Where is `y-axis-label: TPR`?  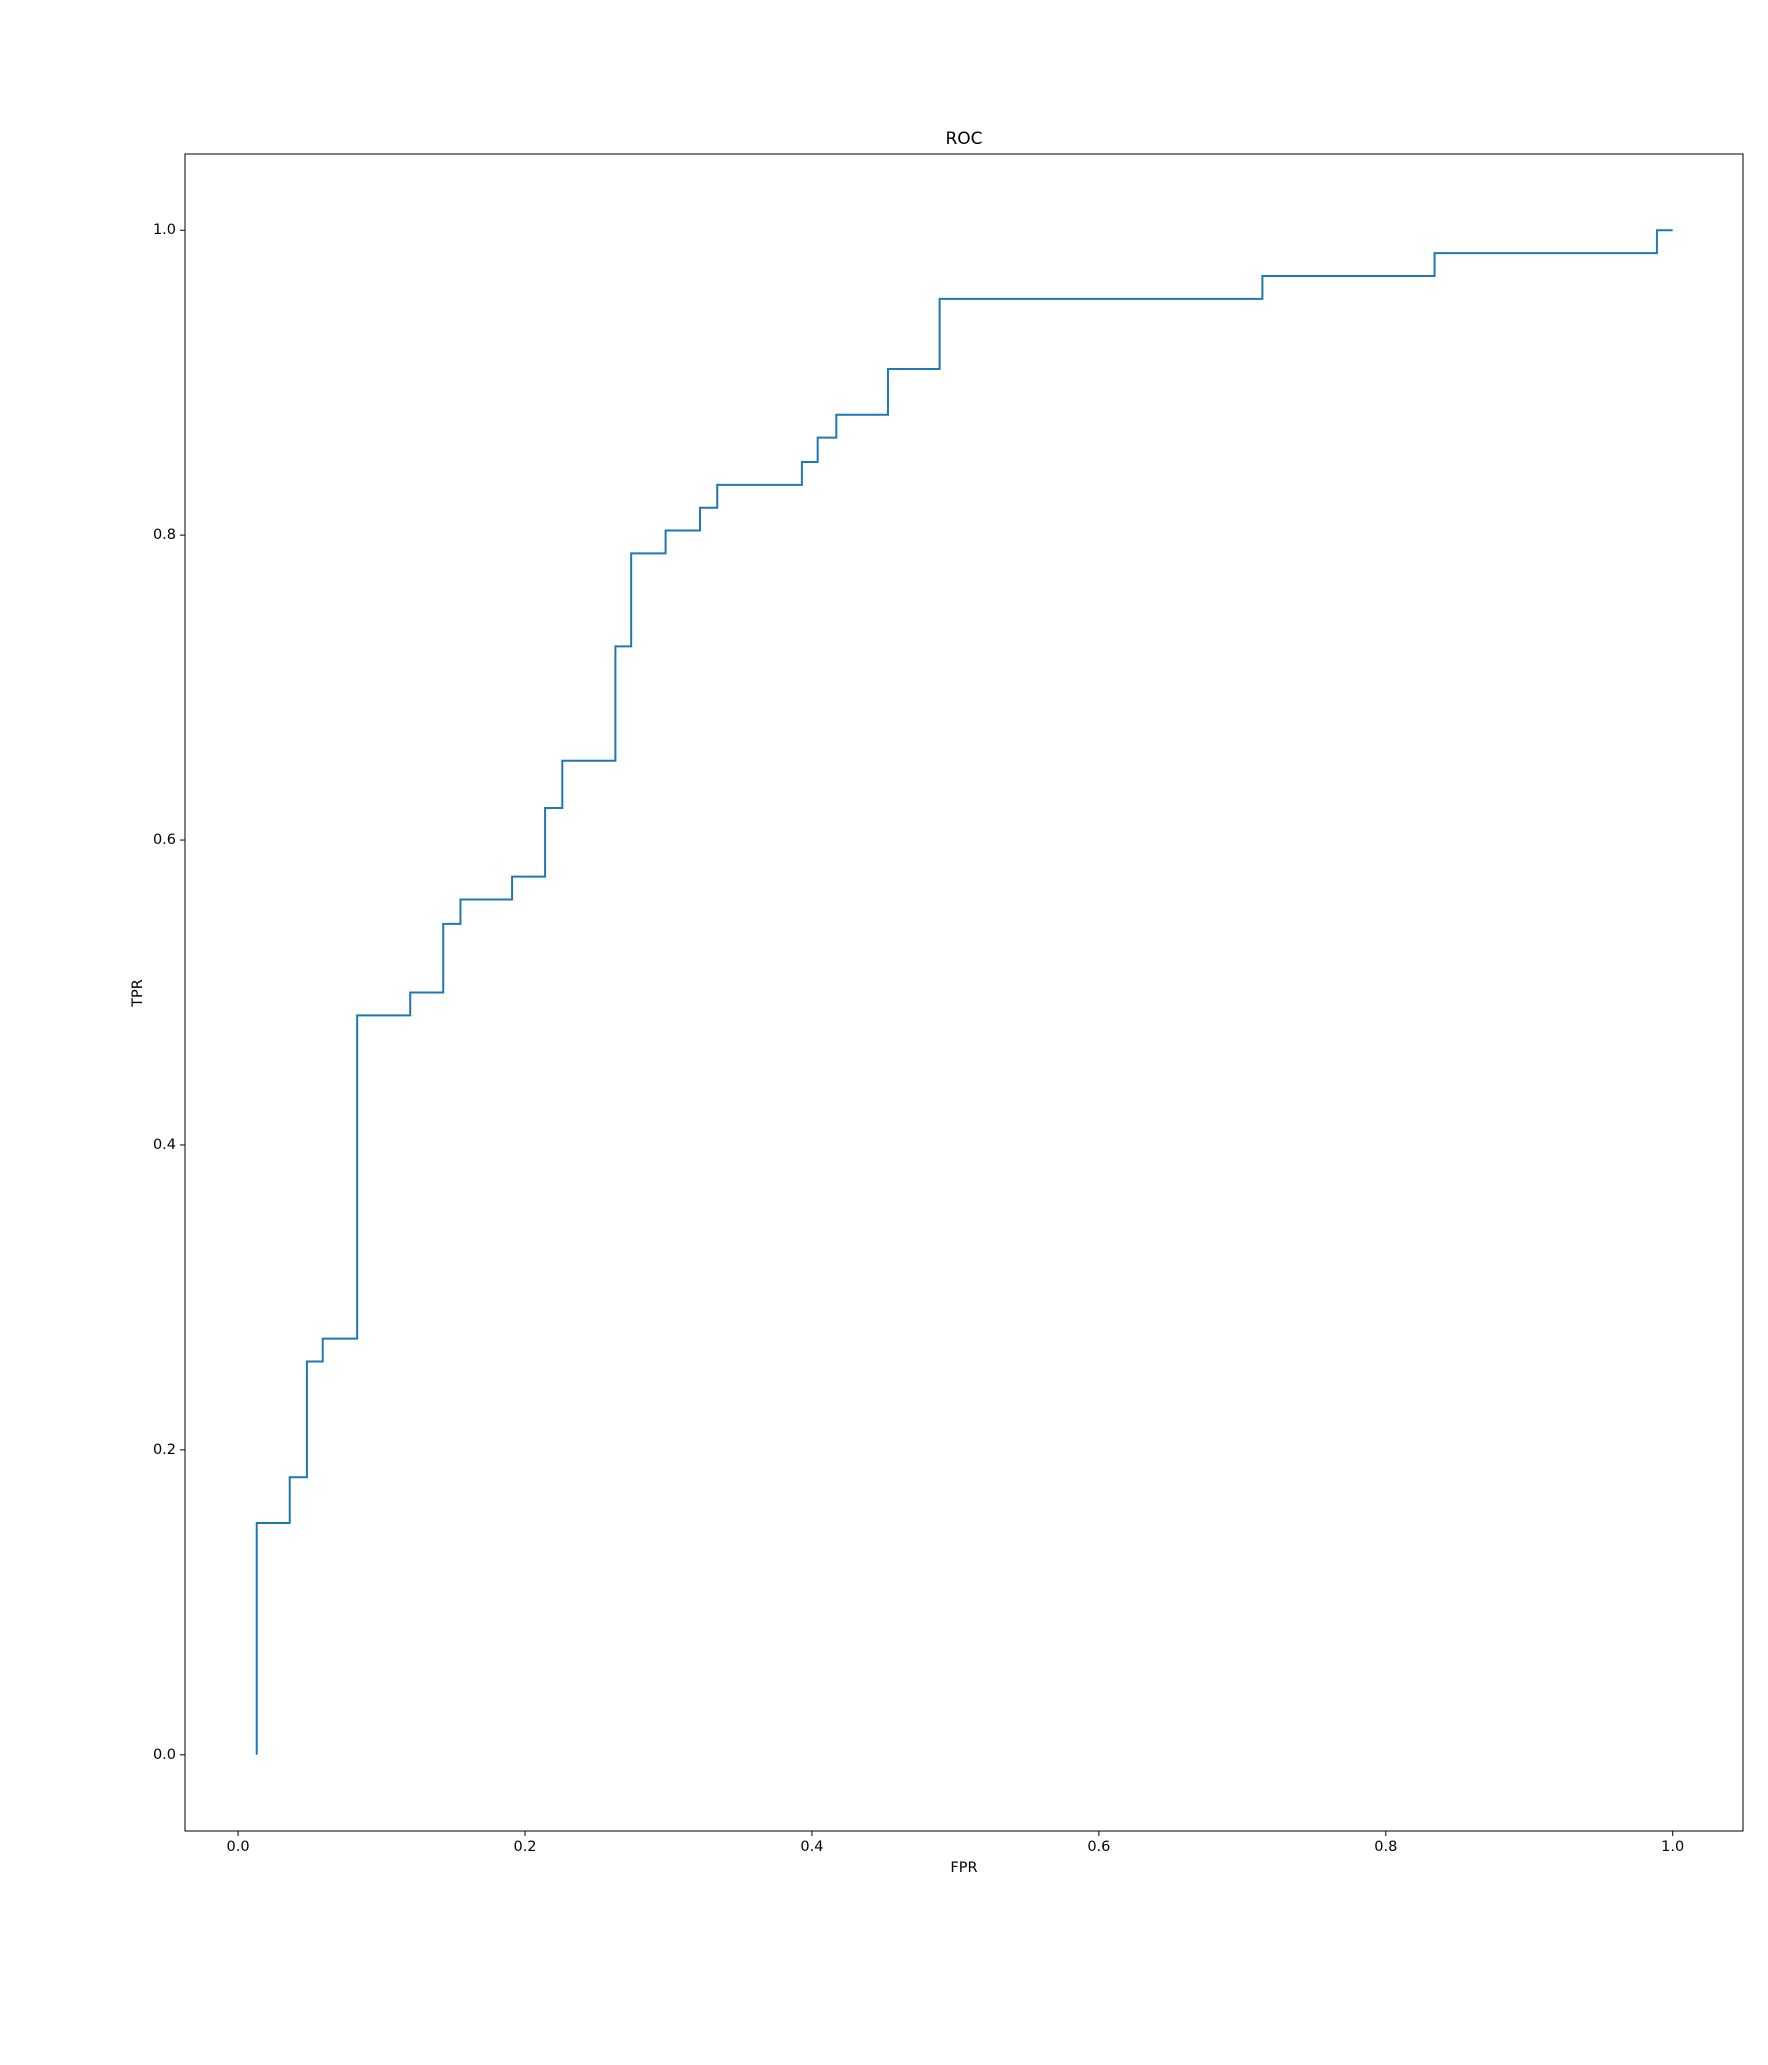
y-axis-label: TPR is located at coordinates (138, 993).